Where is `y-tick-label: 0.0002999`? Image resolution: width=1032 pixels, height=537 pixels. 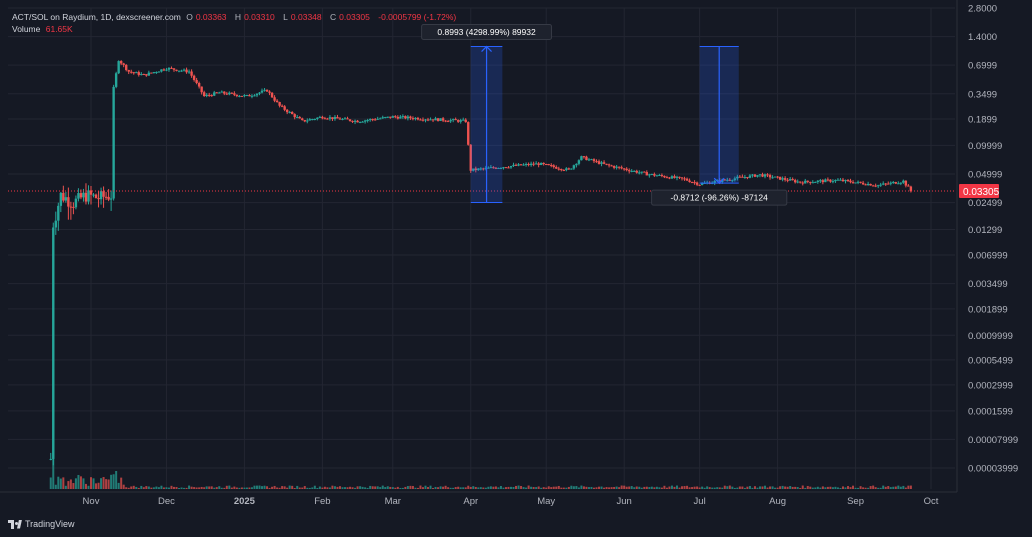
y-tick-label: 0.0002999 is located at coordinates (990, 385).